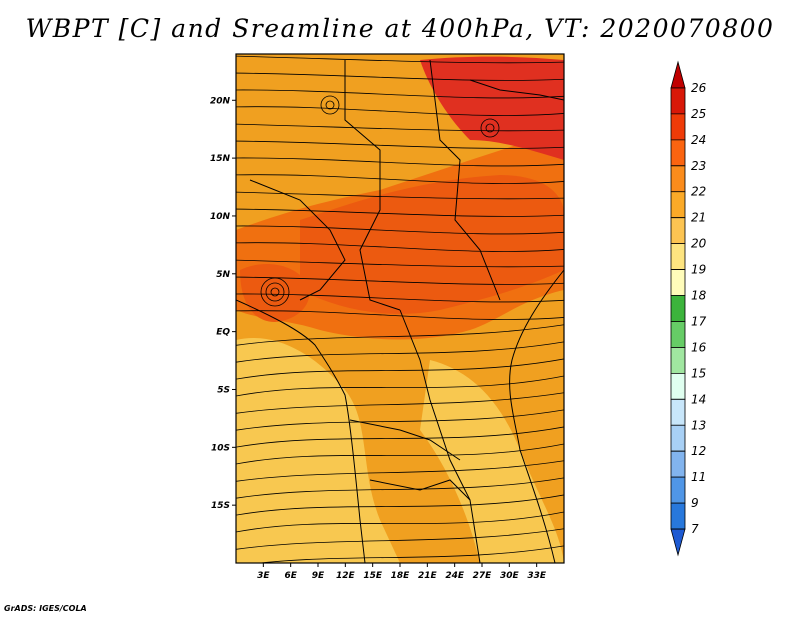  I want to click on wbpt-shade-red-ne, so click(492, 108).